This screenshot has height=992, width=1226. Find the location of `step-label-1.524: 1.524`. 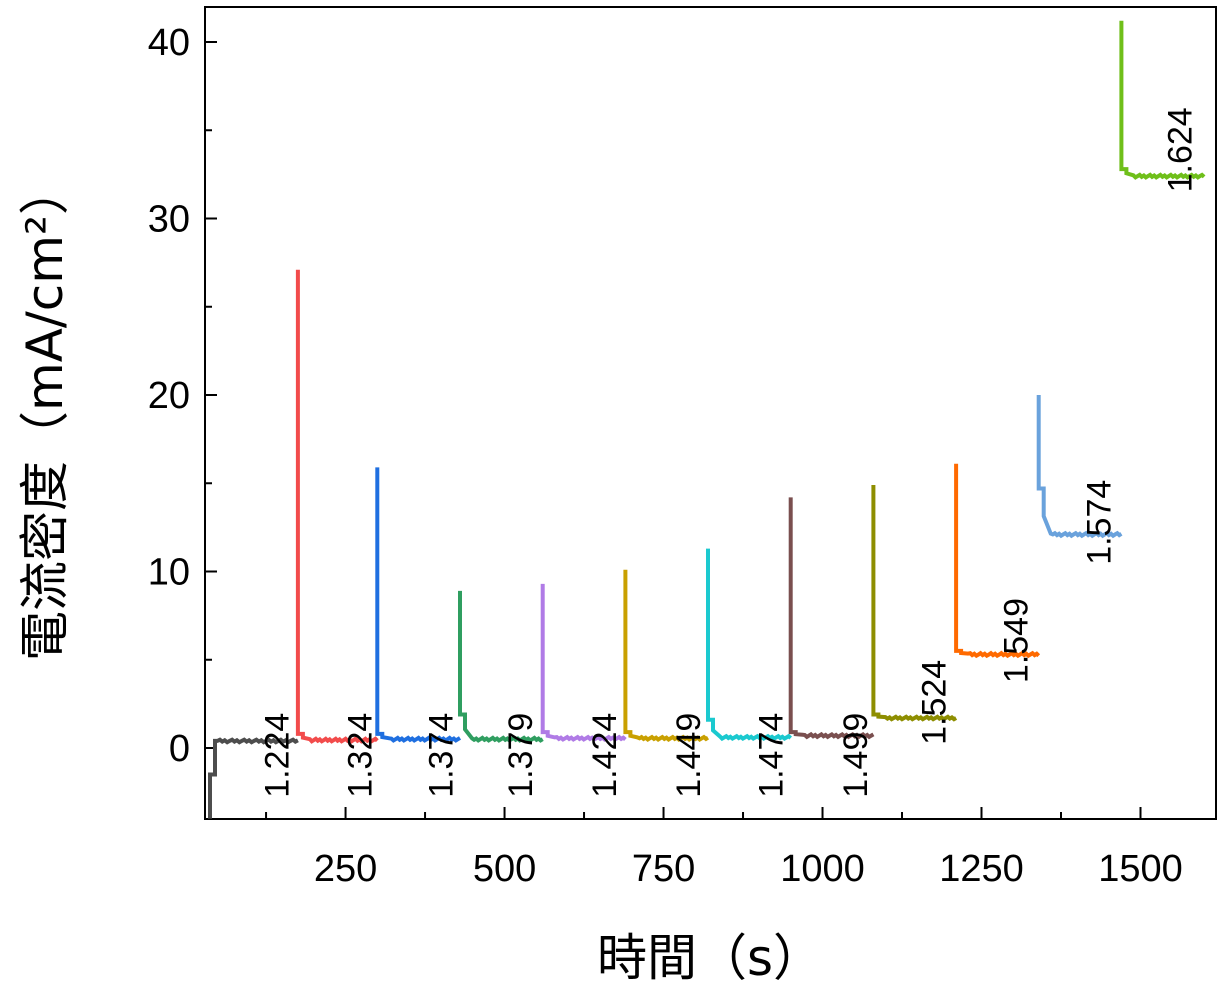

step-label-1.524: 1.524 is located at coordinates (934, 702).